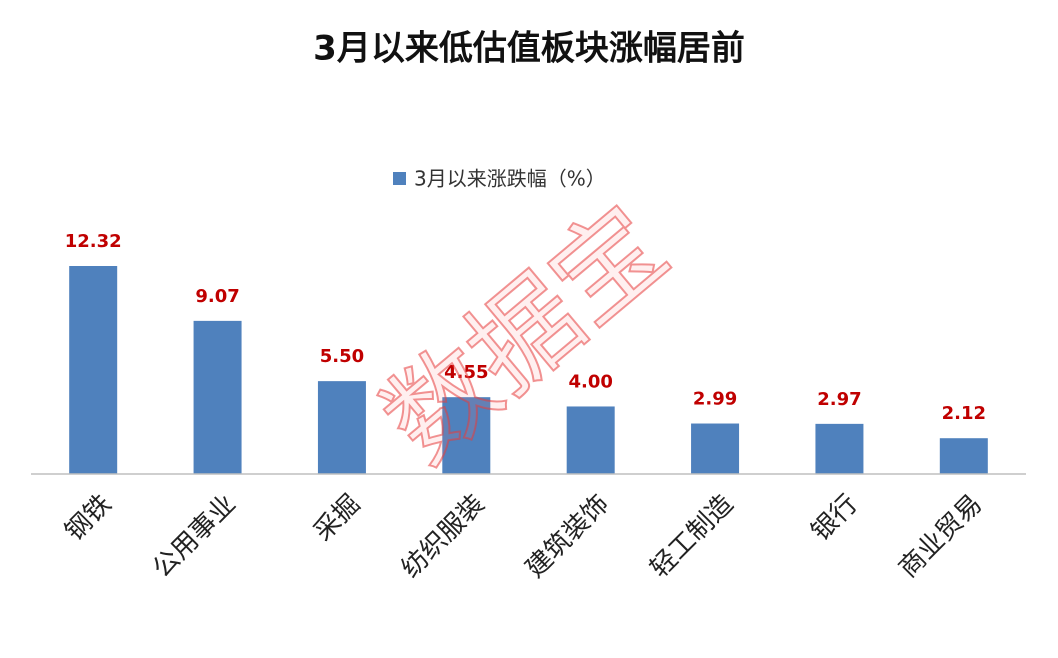 The width and height of the screenshot is (1058, 658). What do you see at coordinates (590, 381) in the screenshot?
I see `data-label: 4.00` at bounding box center [590, 381].